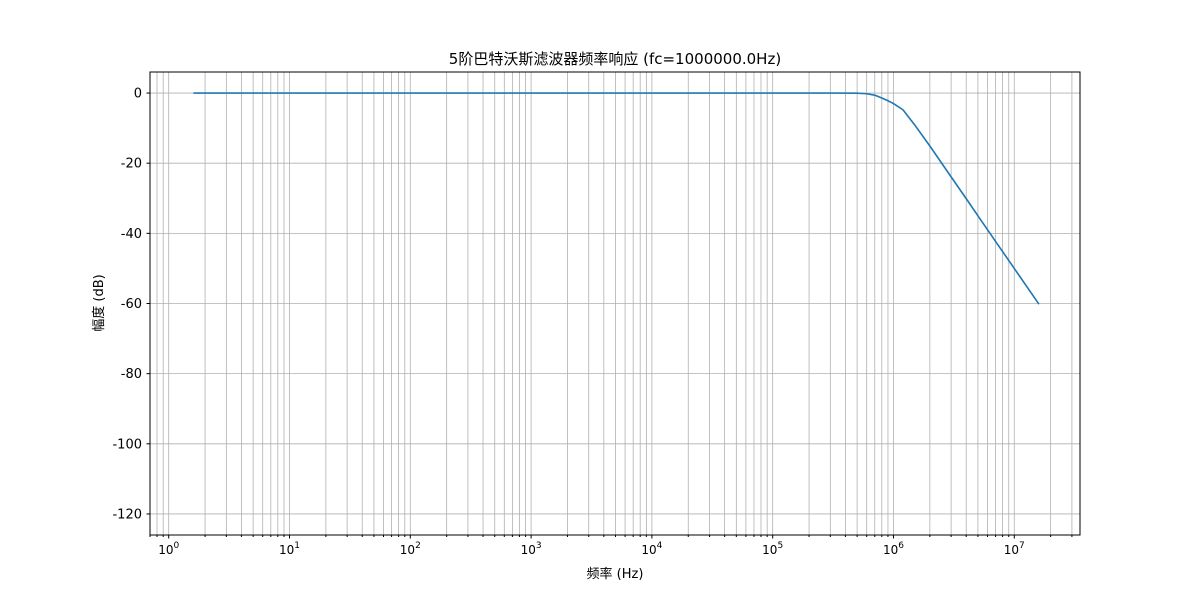  Describe the element at coordinates (410, 549) in the screenshot. I see `x-tick-label: 10²` at that location.